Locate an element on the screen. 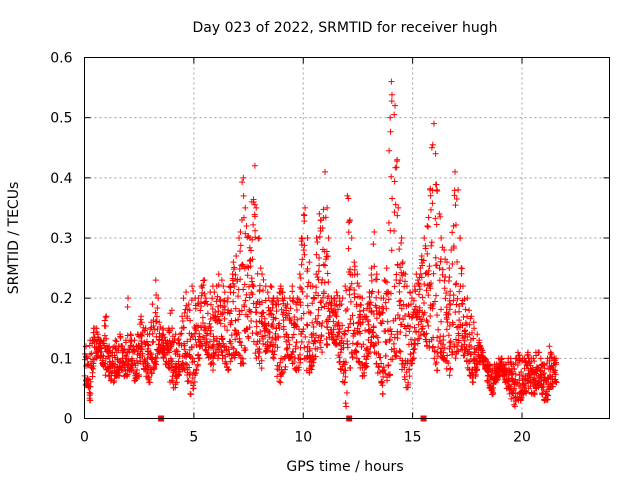 The image size is (640, 484). y-tick-label: 0.2 is located at coordinates (61, 299).